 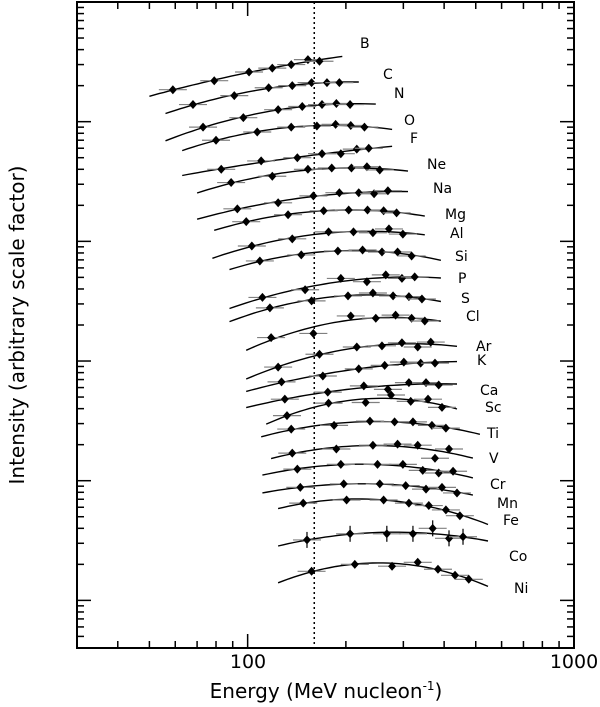 What do you see at coordinates (409, 121) in the screenshot?
I see `series-label-O: O` at bounding box center [409, 121].